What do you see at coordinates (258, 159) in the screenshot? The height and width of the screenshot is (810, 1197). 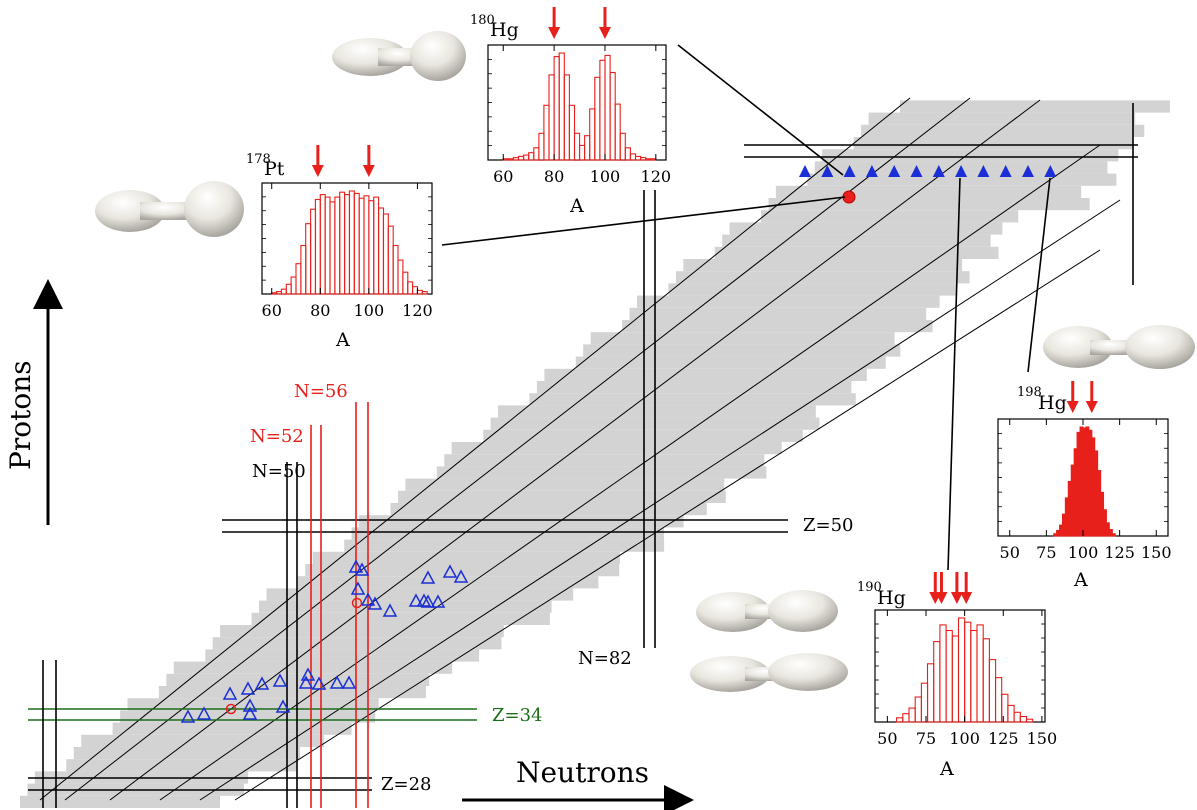 I see `pt178-mass: 178` at bounding box center [258, 159].